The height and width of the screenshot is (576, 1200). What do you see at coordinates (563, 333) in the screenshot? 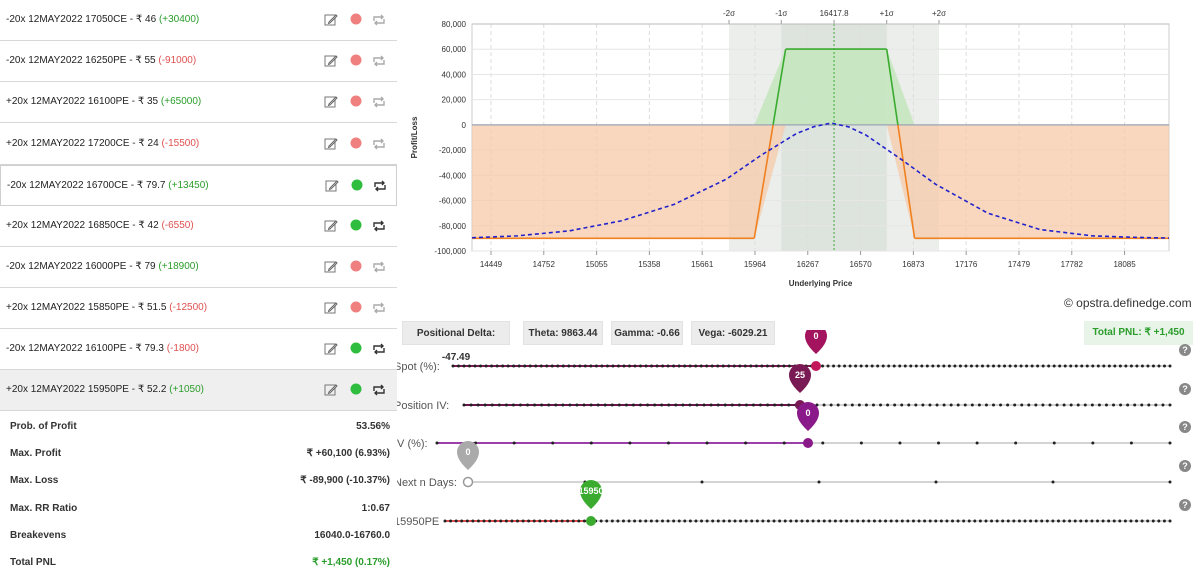
I see `theta-badge: Theta: 9863.44` at bounding box center [563, 333].